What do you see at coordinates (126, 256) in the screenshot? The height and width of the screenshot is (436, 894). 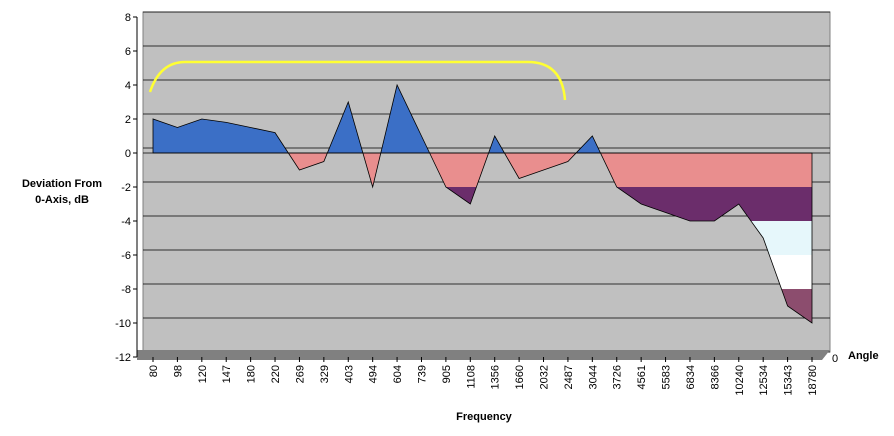 I see `y-tick-label: -6` at bounding box center [126, 256].